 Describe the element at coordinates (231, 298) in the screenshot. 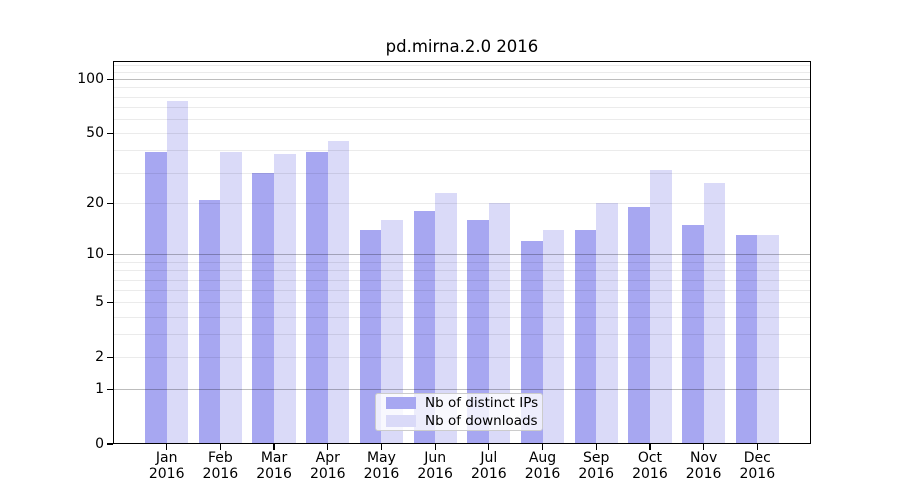

I see `bar-downloads-feb` at that location.